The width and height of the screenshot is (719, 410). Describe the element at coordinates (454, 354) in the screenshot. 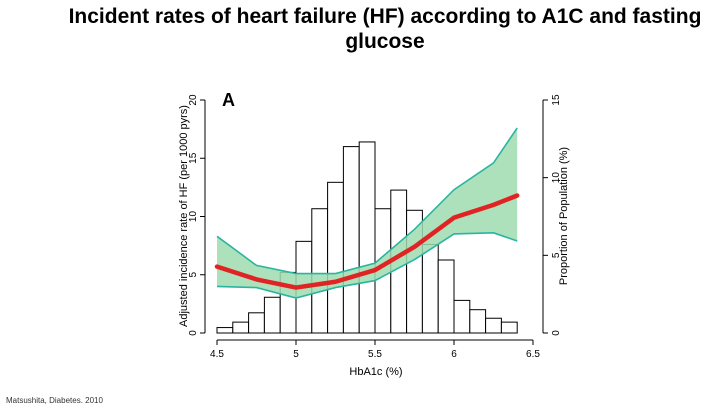

I see `x-tick-label: 6` at that location.